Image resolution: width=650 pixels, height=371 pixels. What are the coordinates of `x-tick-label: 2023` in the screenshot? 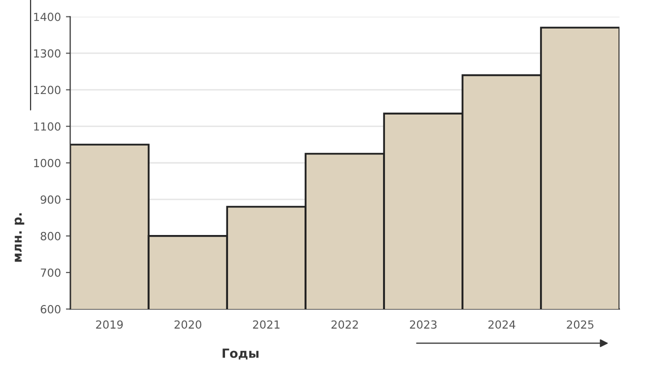 It's located at (423, 324).